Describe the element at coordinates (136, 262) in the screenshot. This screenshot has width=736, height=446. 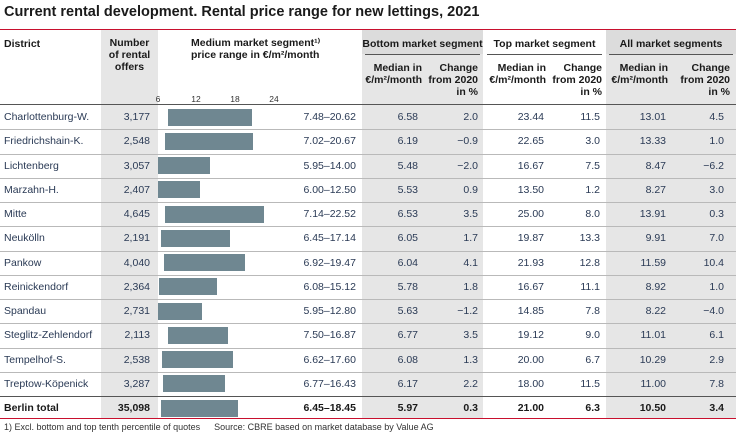
I see `cell-offers: 4,040` at that location.